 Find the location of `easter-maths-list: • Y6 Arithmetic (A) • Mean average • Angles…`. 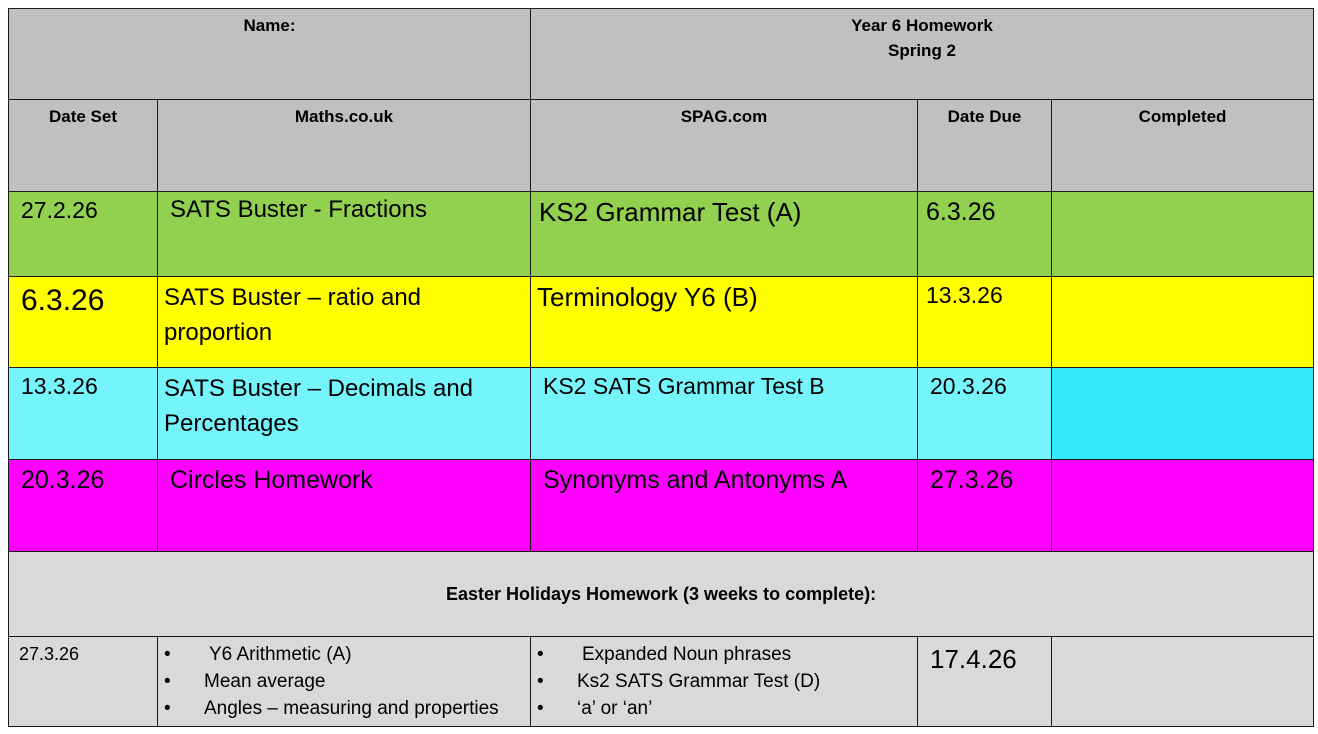

easter-maths-list: • Y6 Arithmetic (A) • Mean average • Angles… is located at coordinates (344, 680).